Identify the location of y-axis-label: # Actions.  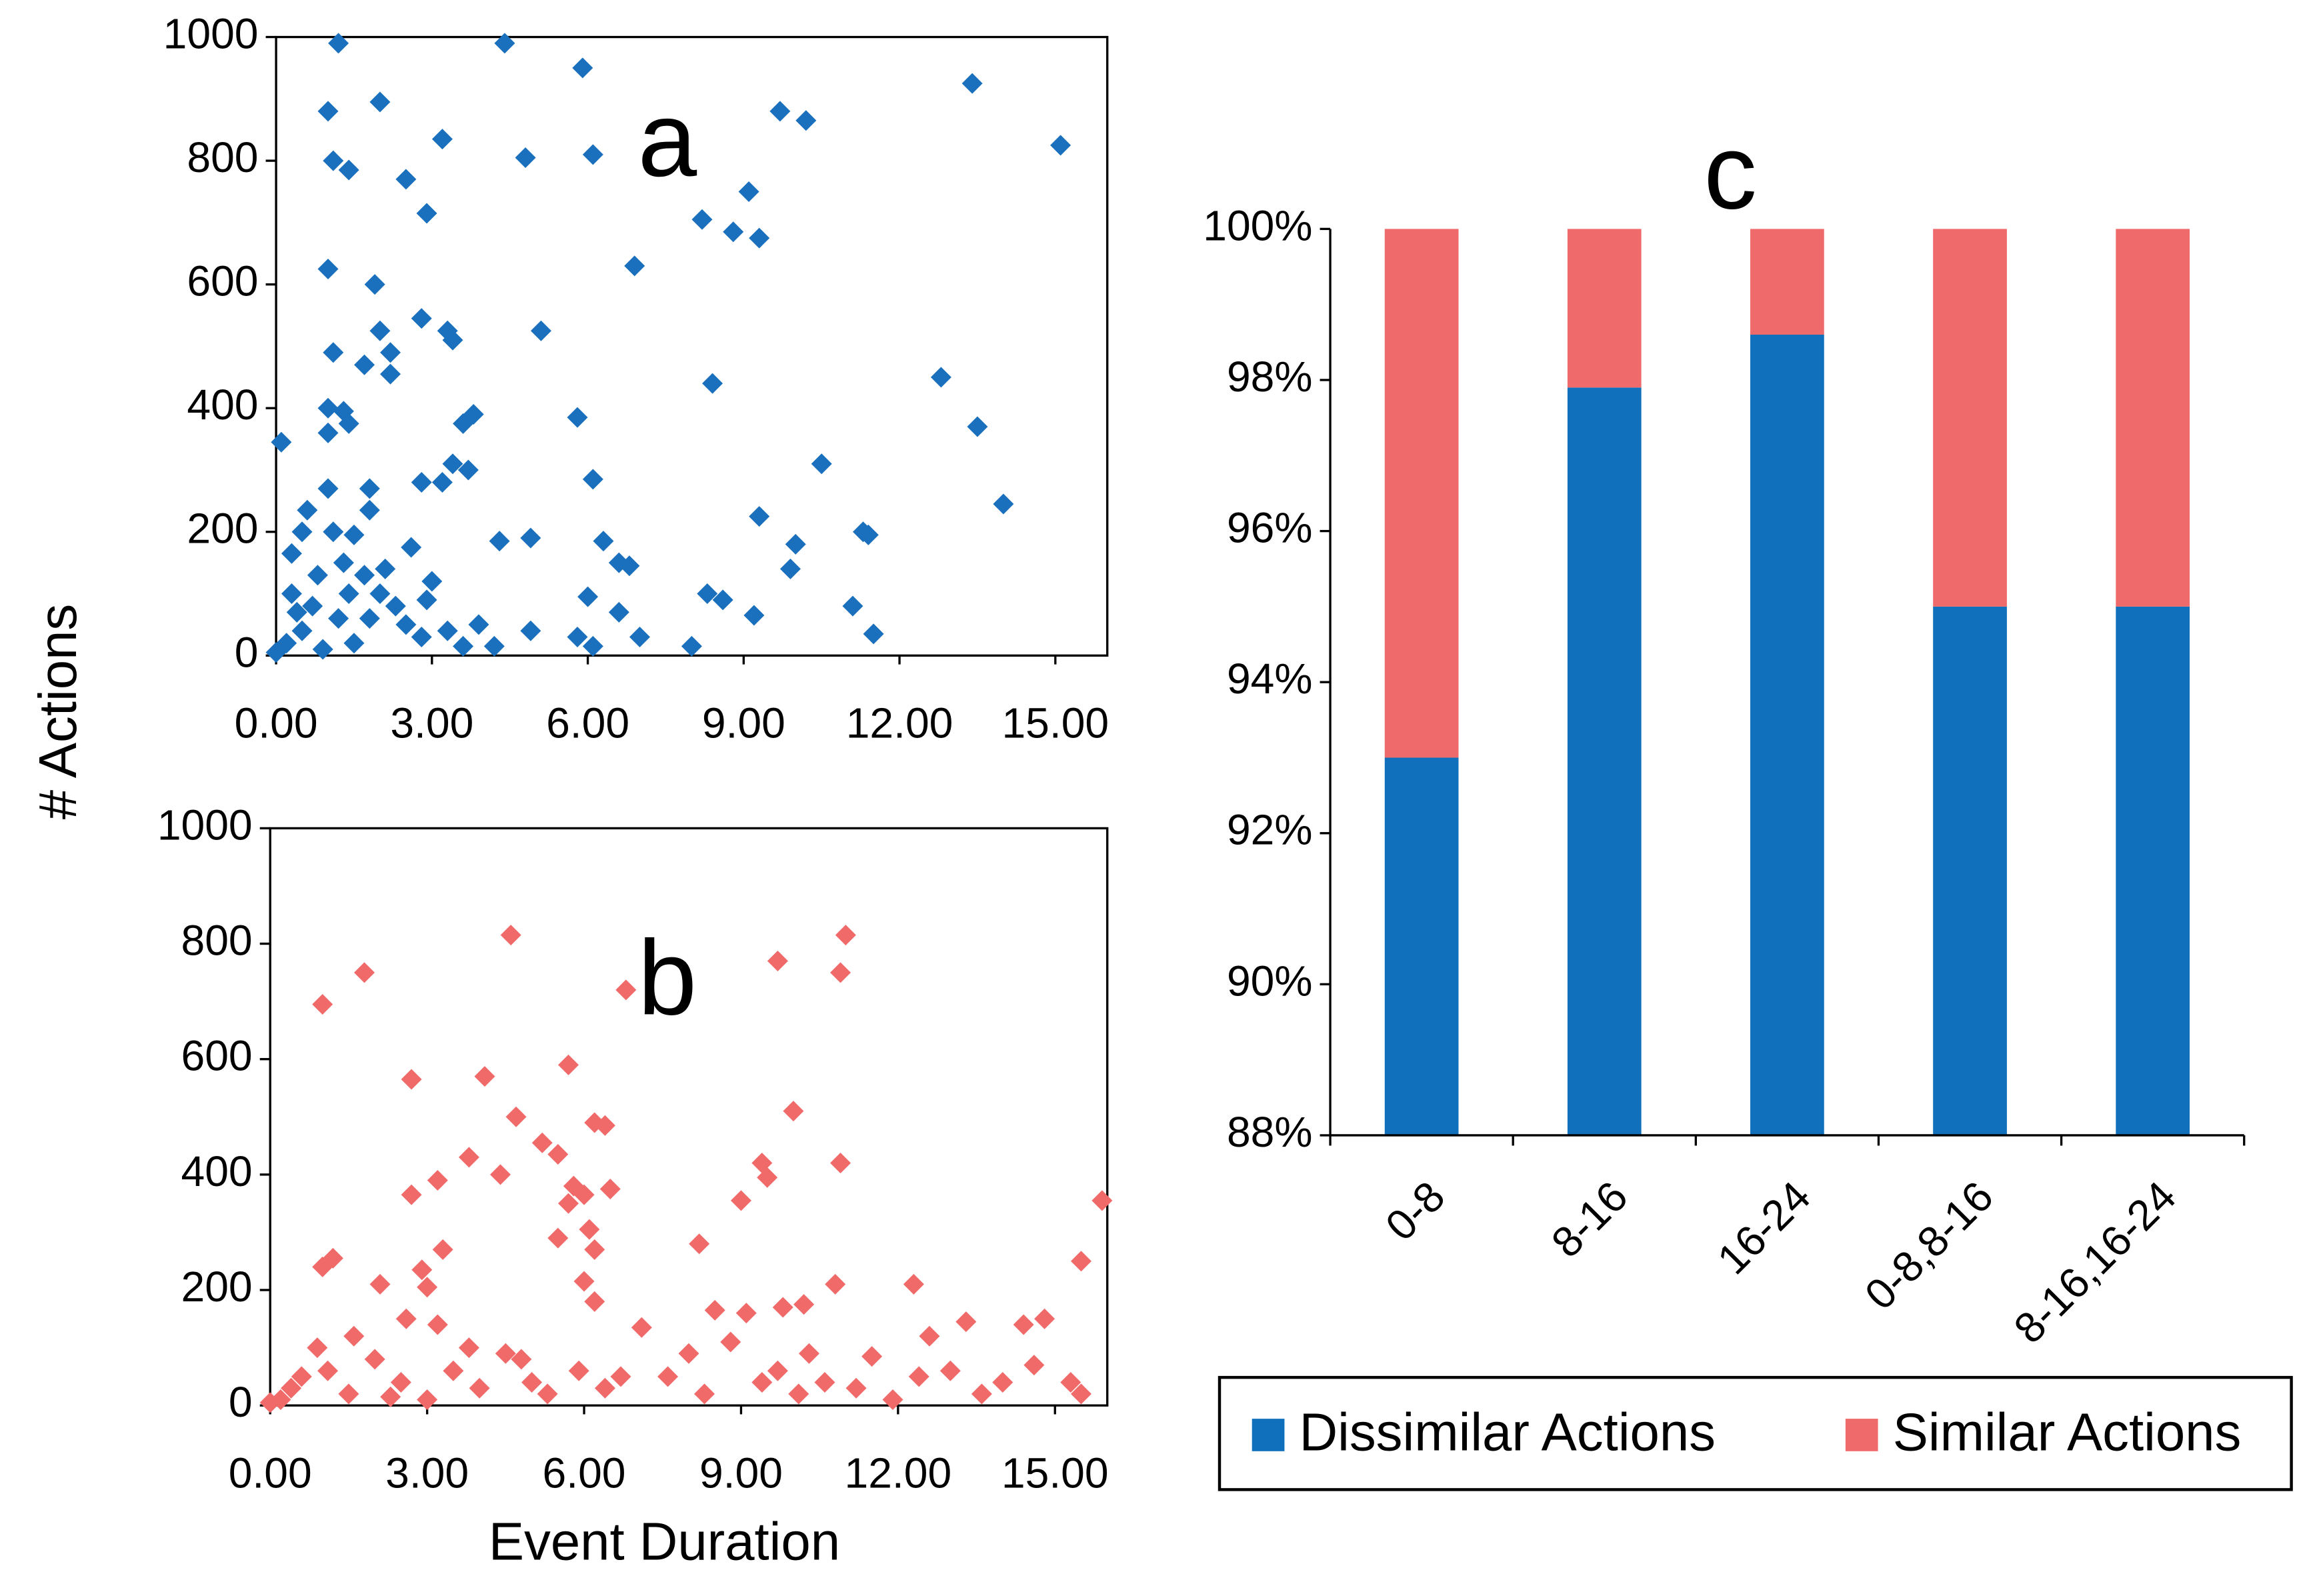
(57, 711).